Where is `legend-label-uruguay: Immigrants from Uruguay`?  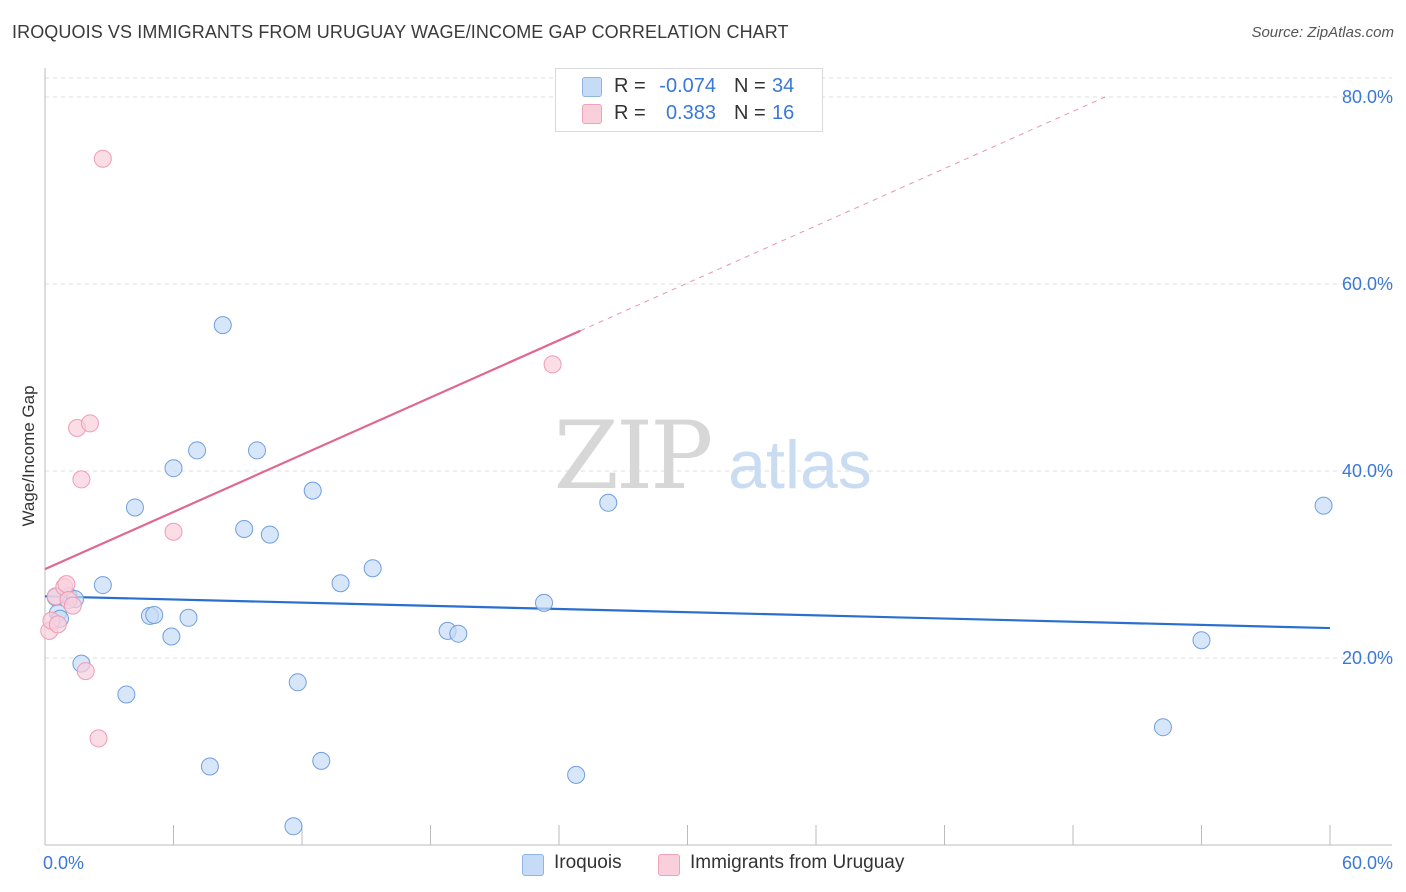 legend-label-uruguay: Immigrants from Uruguay is located at coordinates (797, 862).